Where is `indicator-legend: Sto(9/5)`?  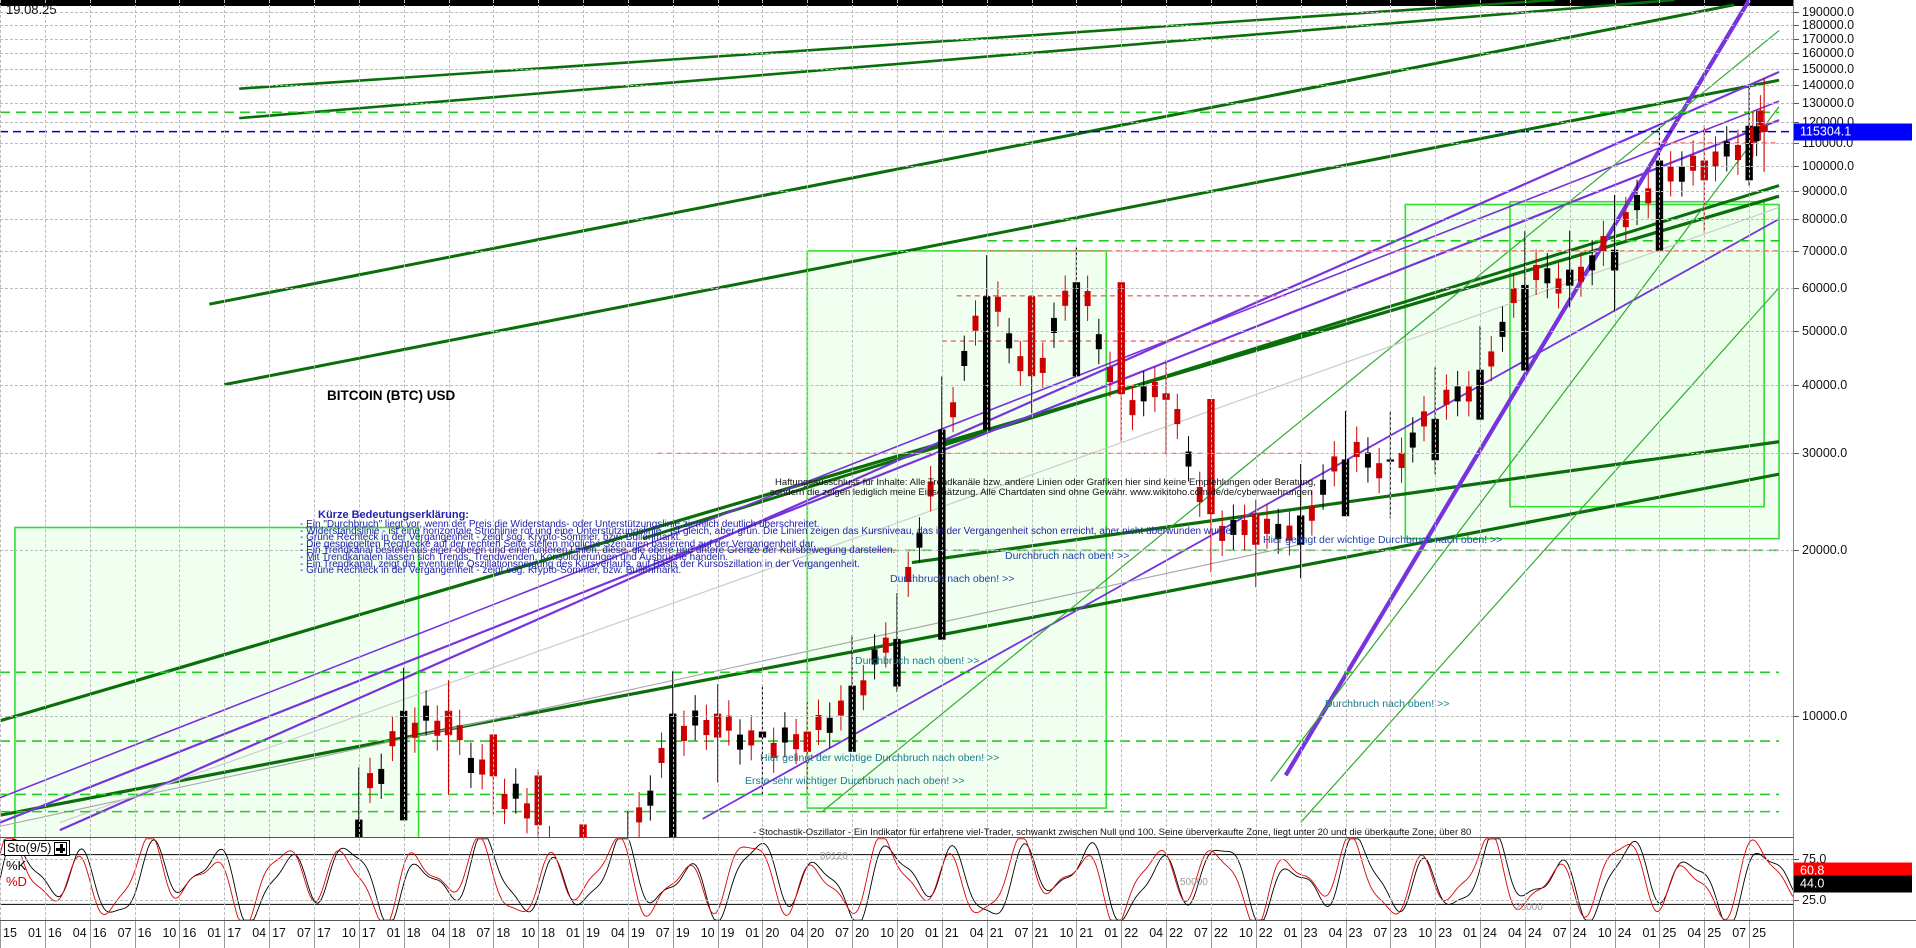
indicator-legend: Sto(9/5) is located at coordinates (37, 848).